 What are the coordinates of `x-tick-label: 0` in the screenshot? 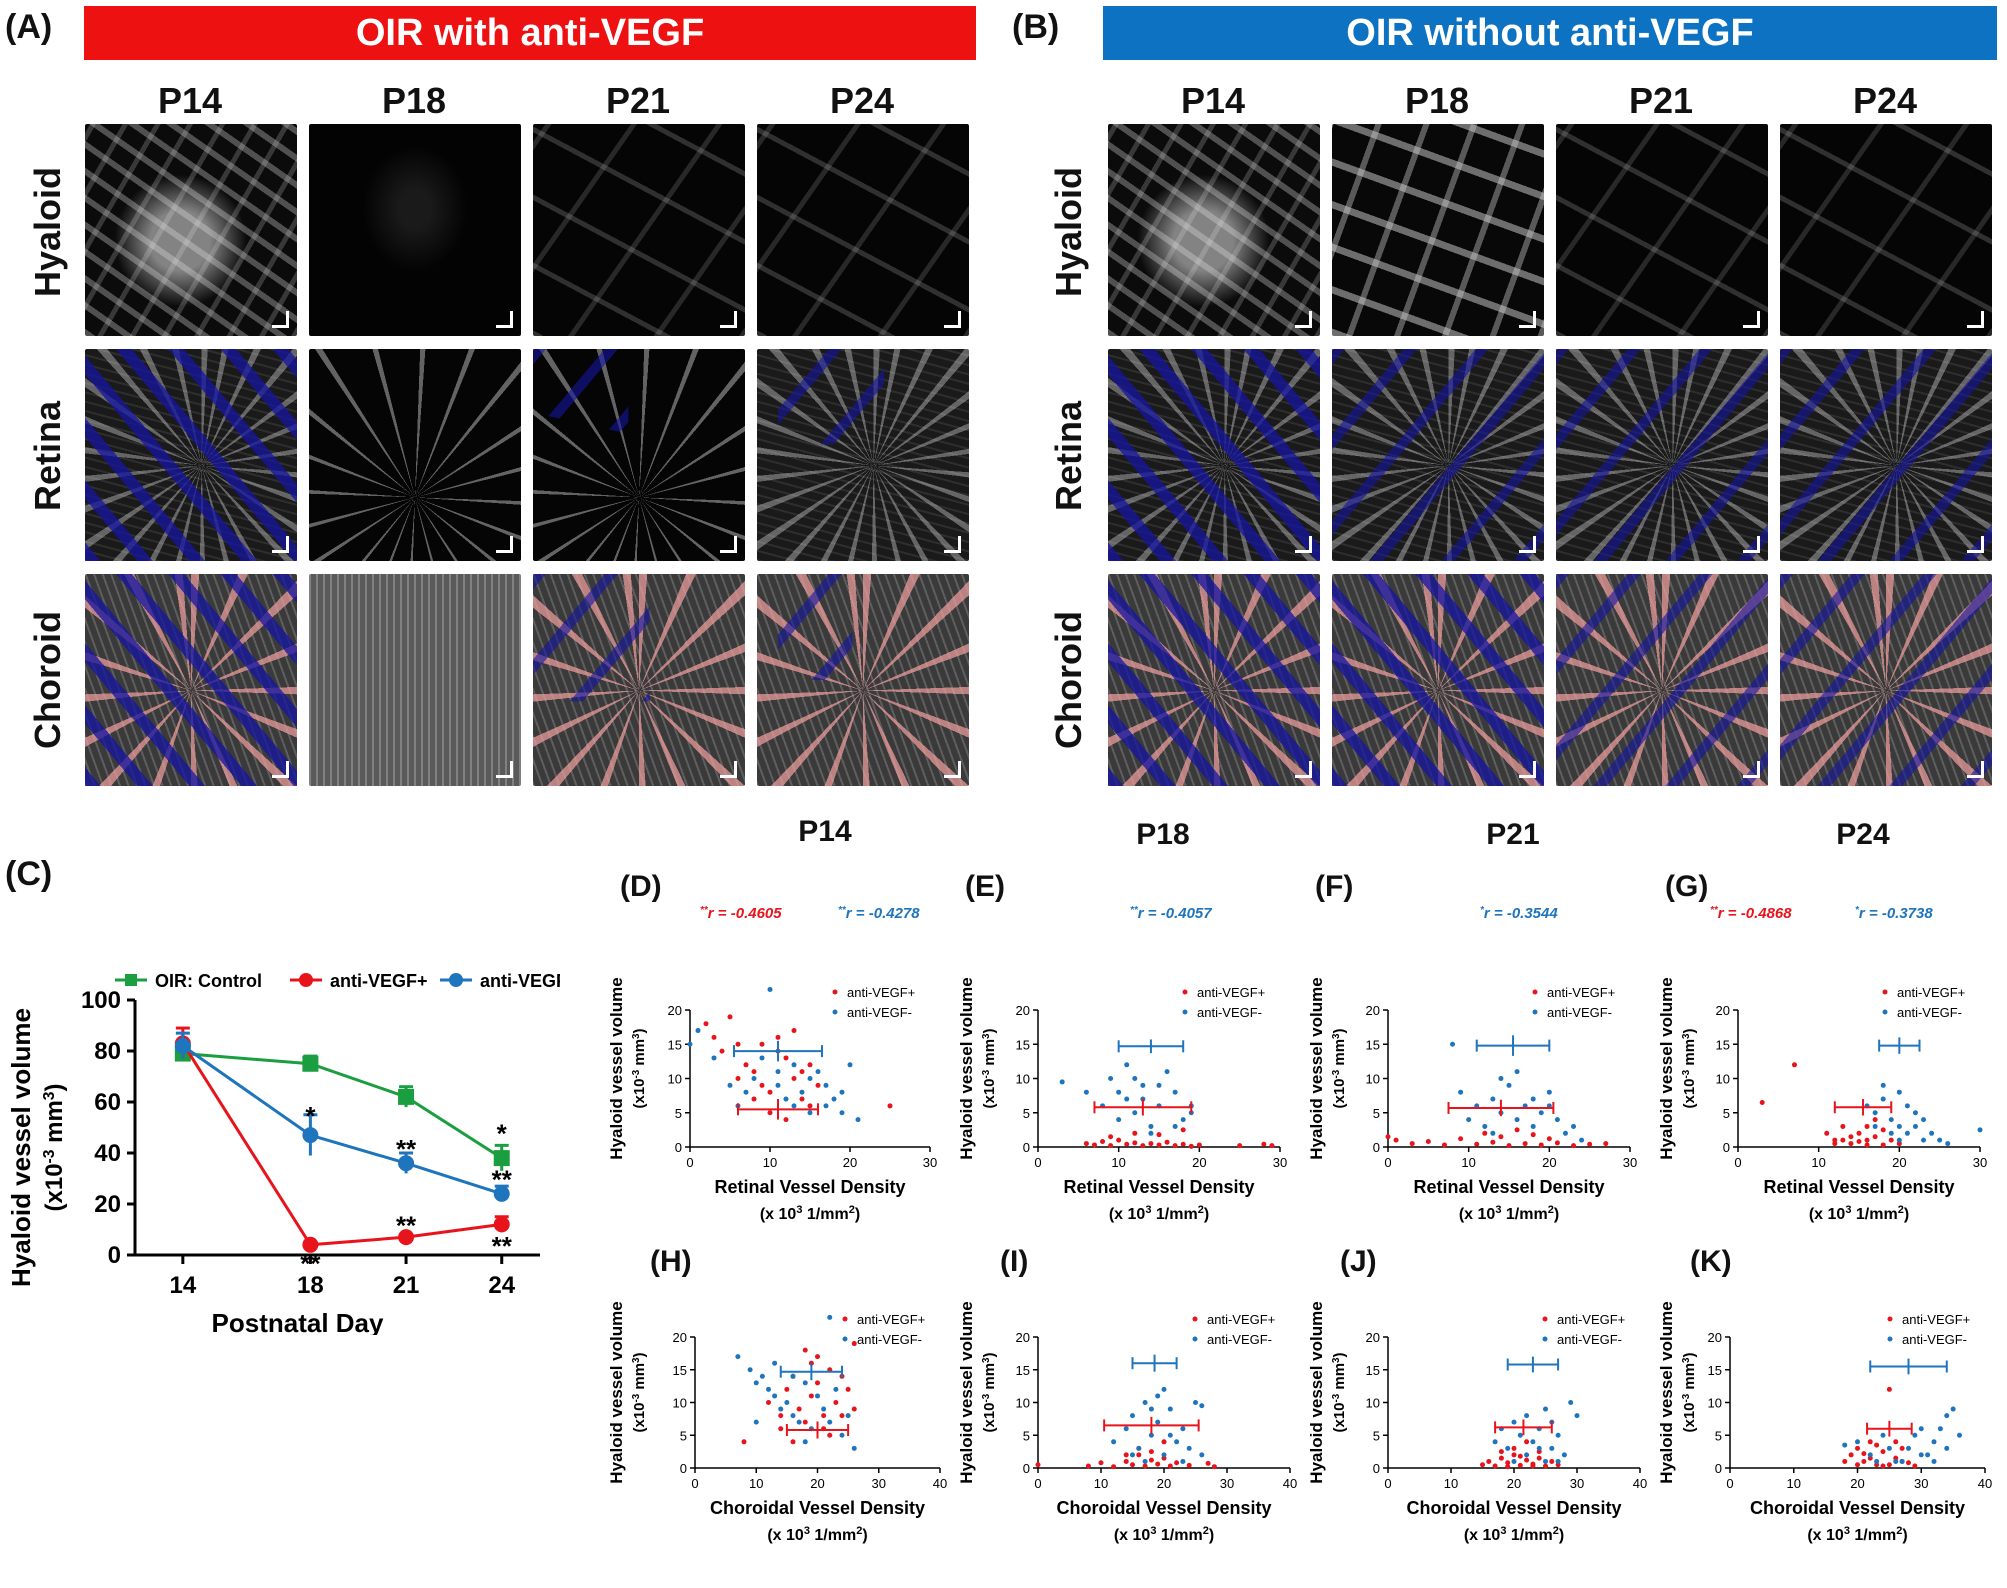 It's located at (1387, 1483).